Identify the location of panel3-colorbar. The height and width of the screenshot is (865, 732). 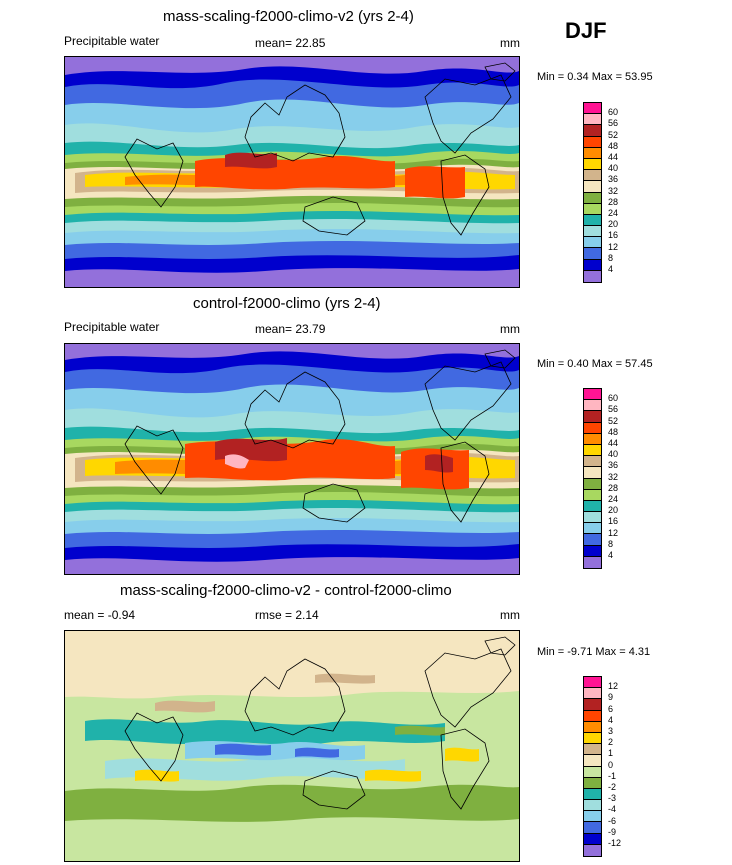
(592, 766).